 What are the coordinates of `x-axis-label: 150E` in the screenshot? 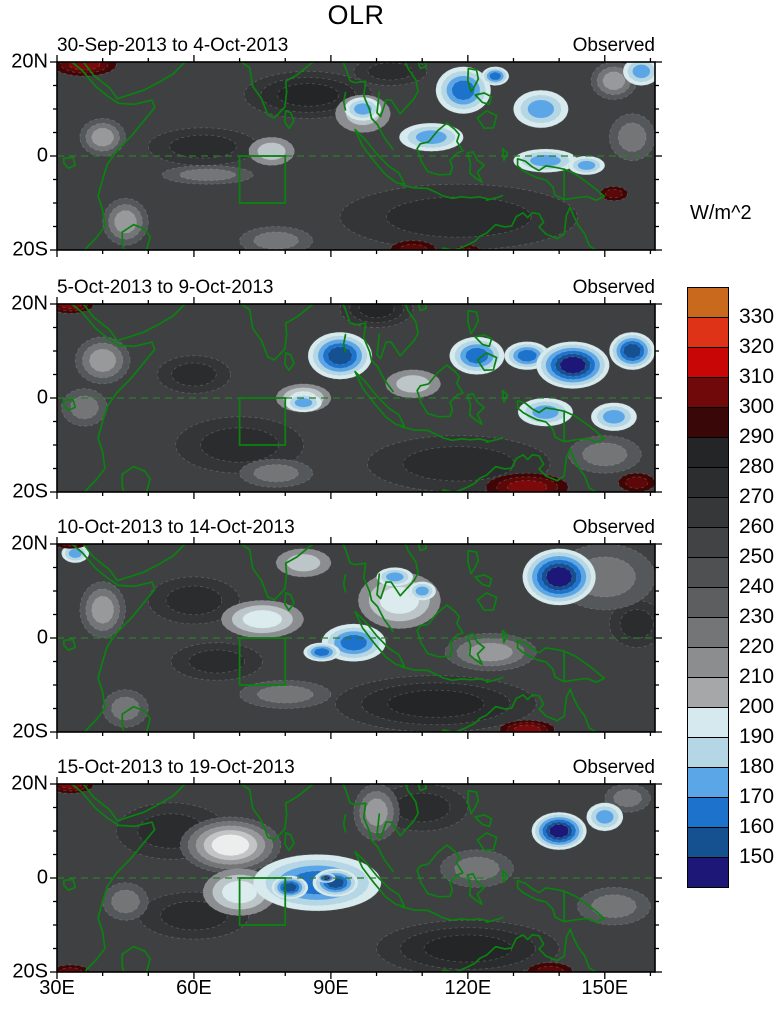 It's located at (605, 988).